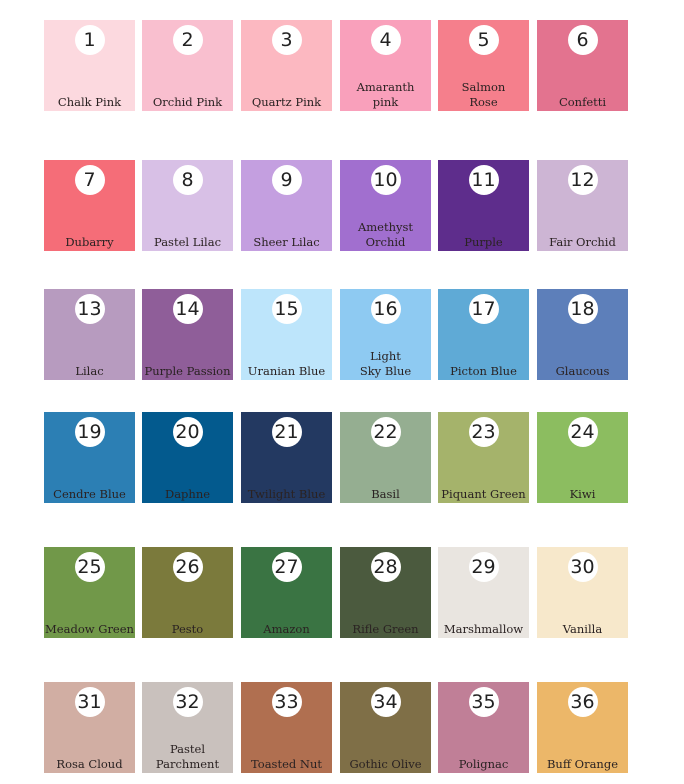 The width and height of the screenshot is (684, 784). I want to click on swatch-name-label: Marshmallow, so click(483, 629).